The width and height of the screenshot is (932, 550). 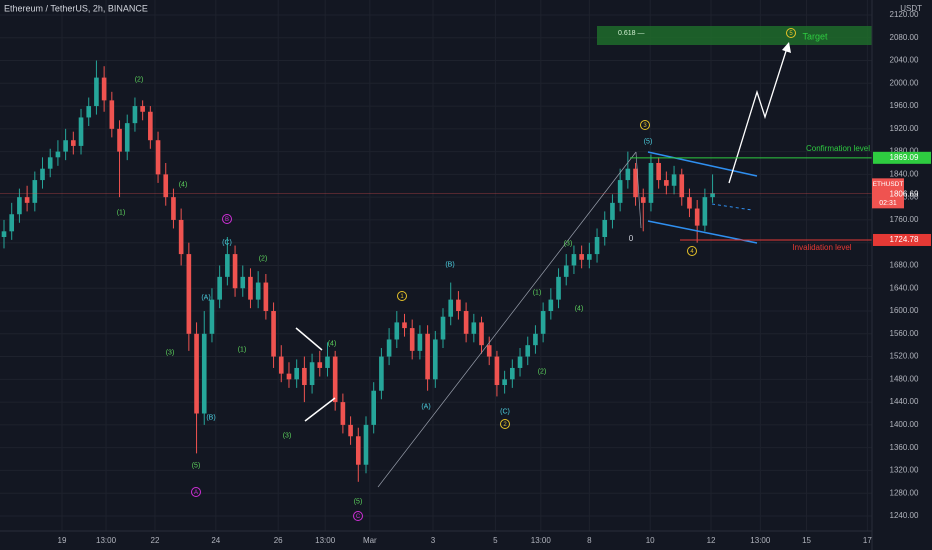 I want to click on wave-label: 1, so click(x=402, y=297).